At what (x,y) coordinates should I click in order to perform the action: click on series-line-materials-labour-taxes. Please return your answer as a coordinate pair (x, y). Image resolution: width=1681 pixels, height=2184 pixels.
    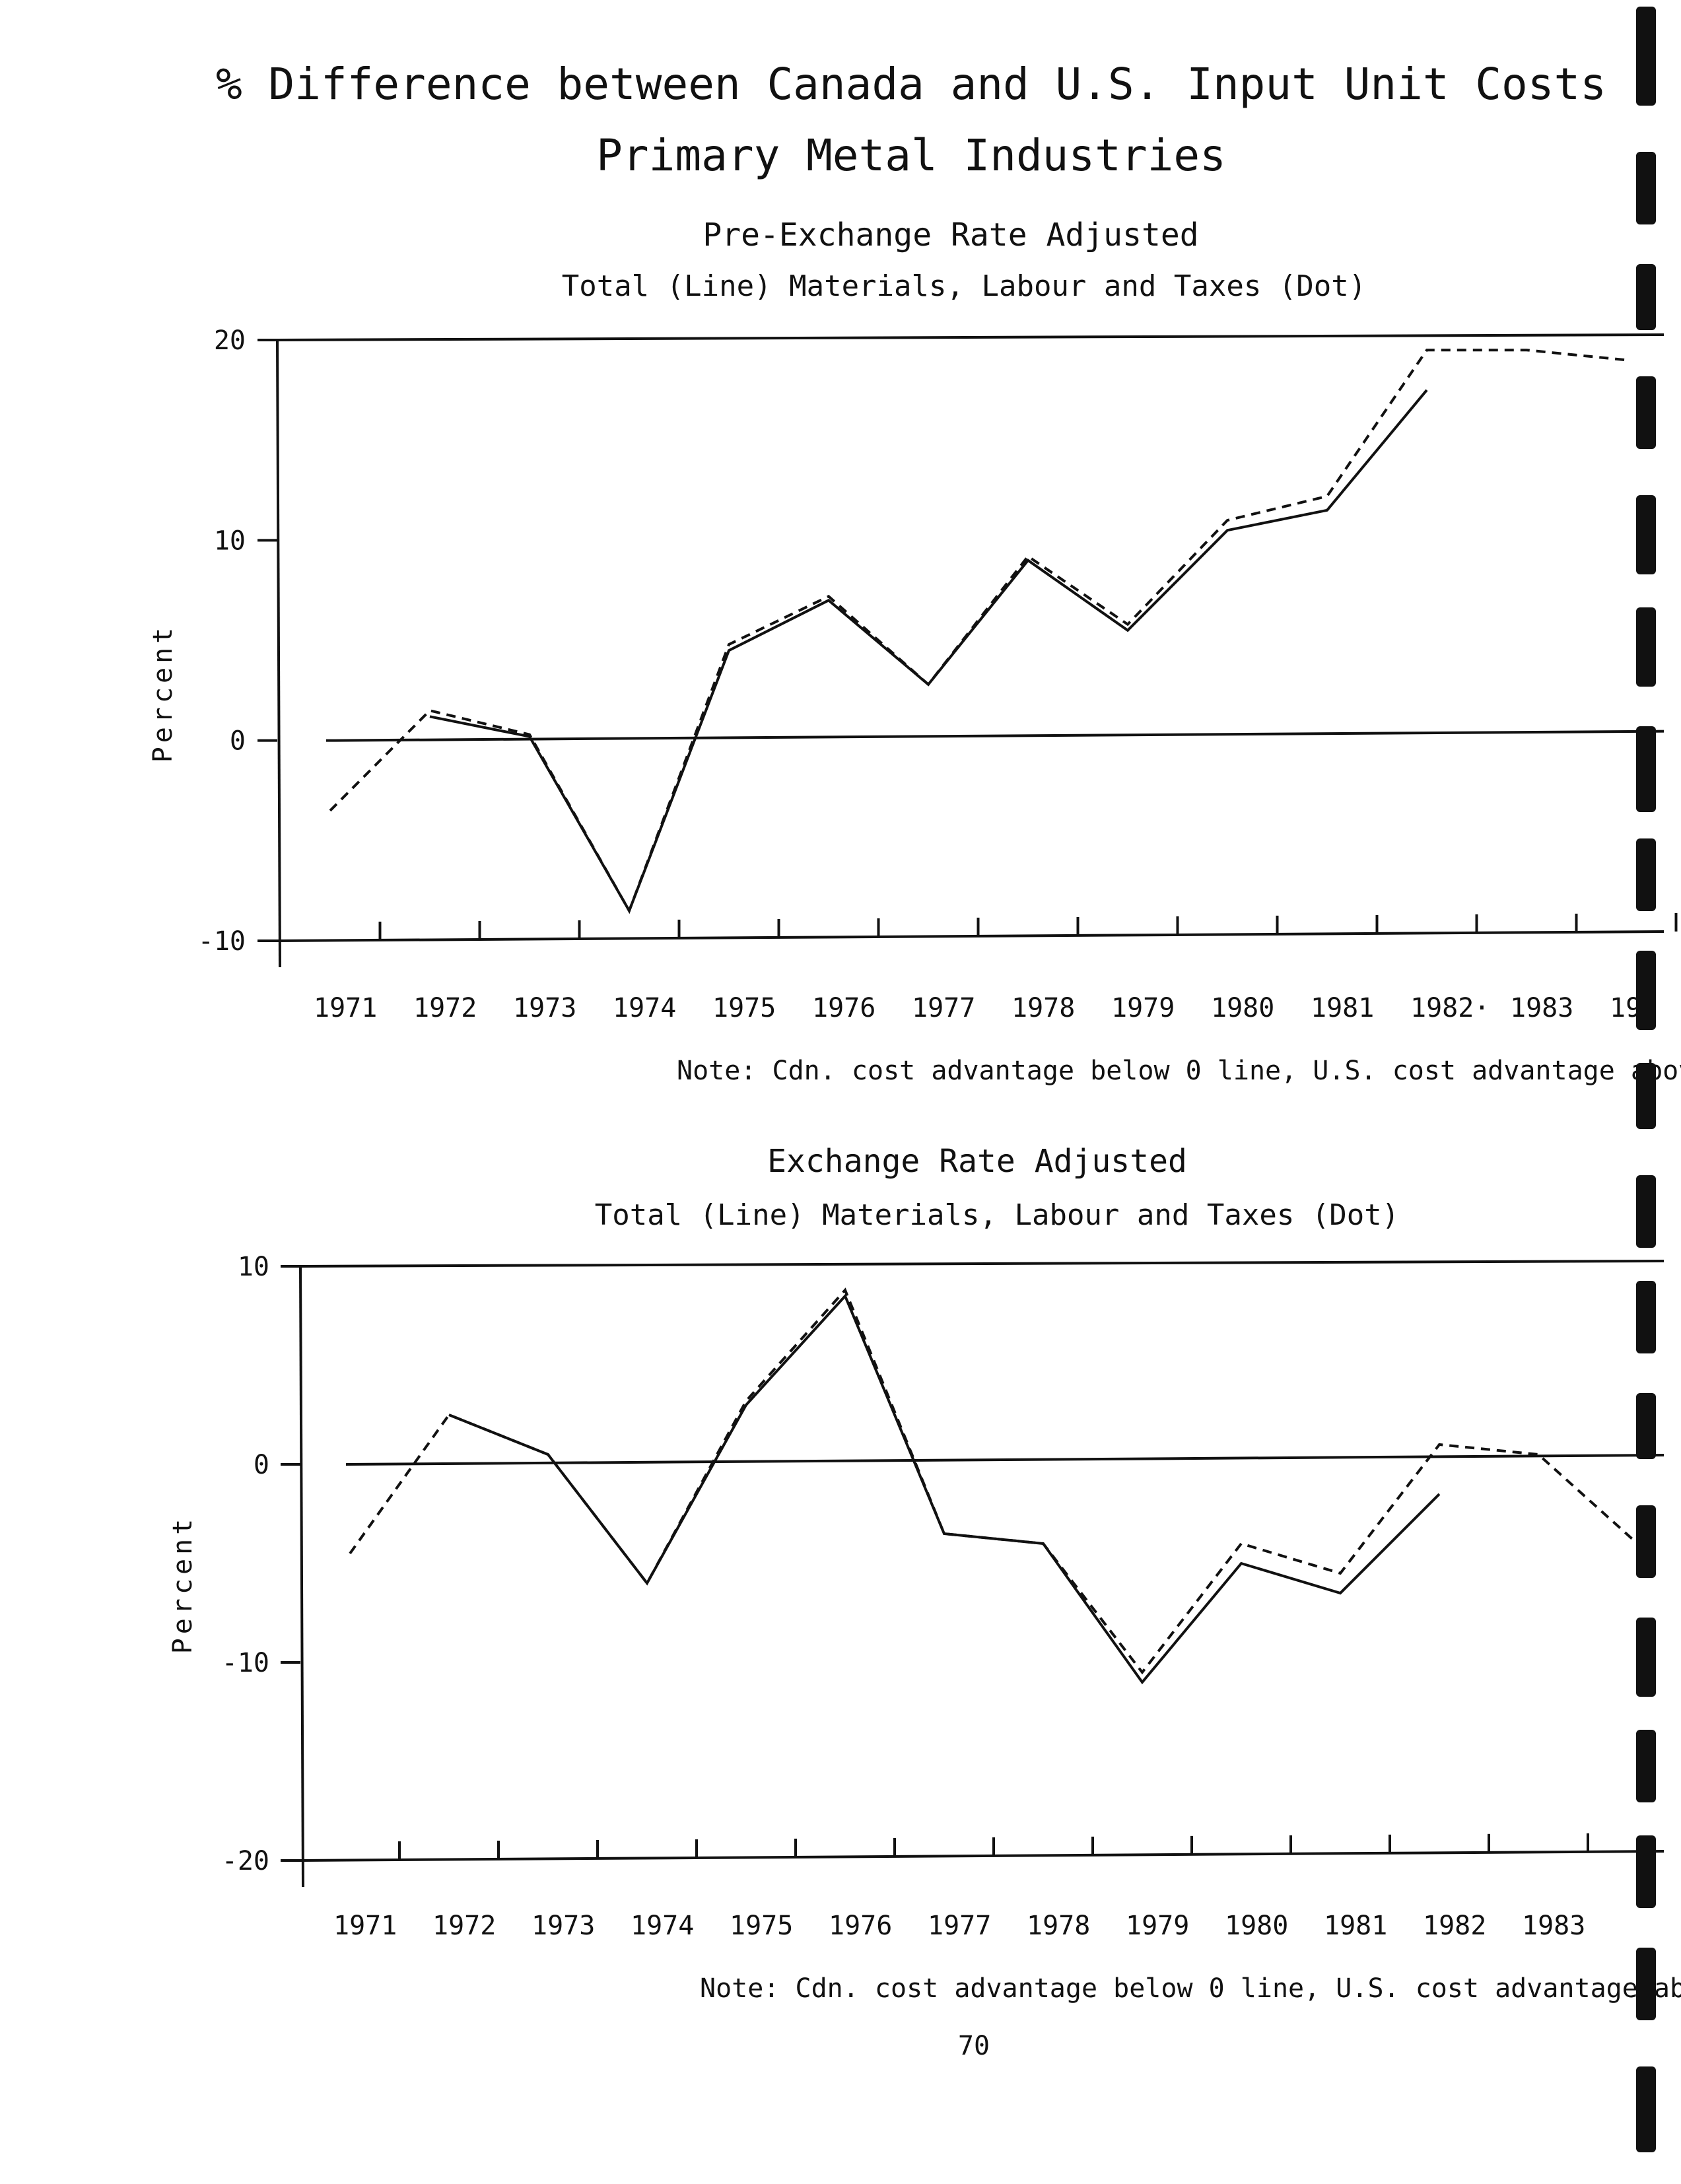
    Looking at the image, I should click on (994, 1481).